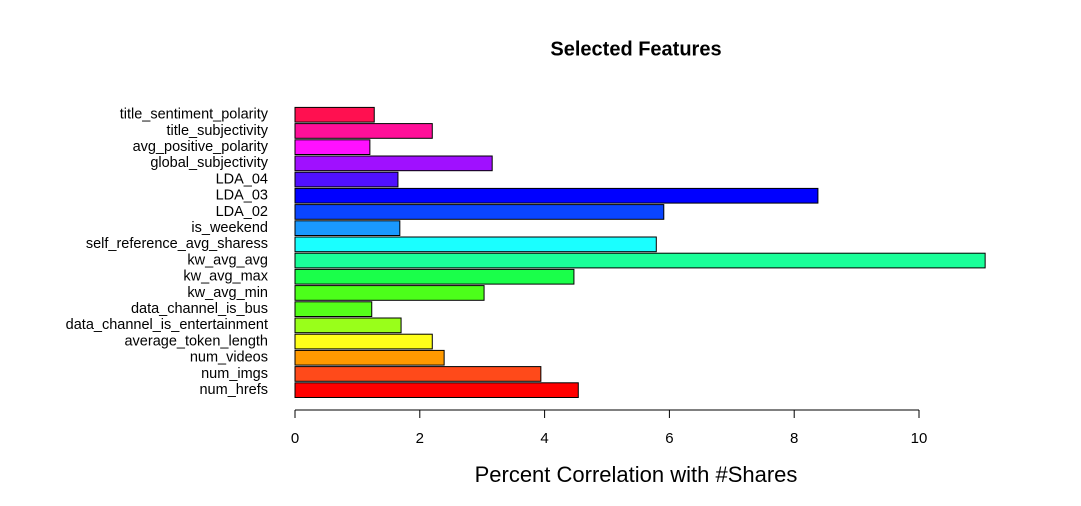  What do you see at coordinates (636, 474) in the screenshot?
I see `x-axis-title: Percent Correlation with #Shares` at bounding box center [636, 474].